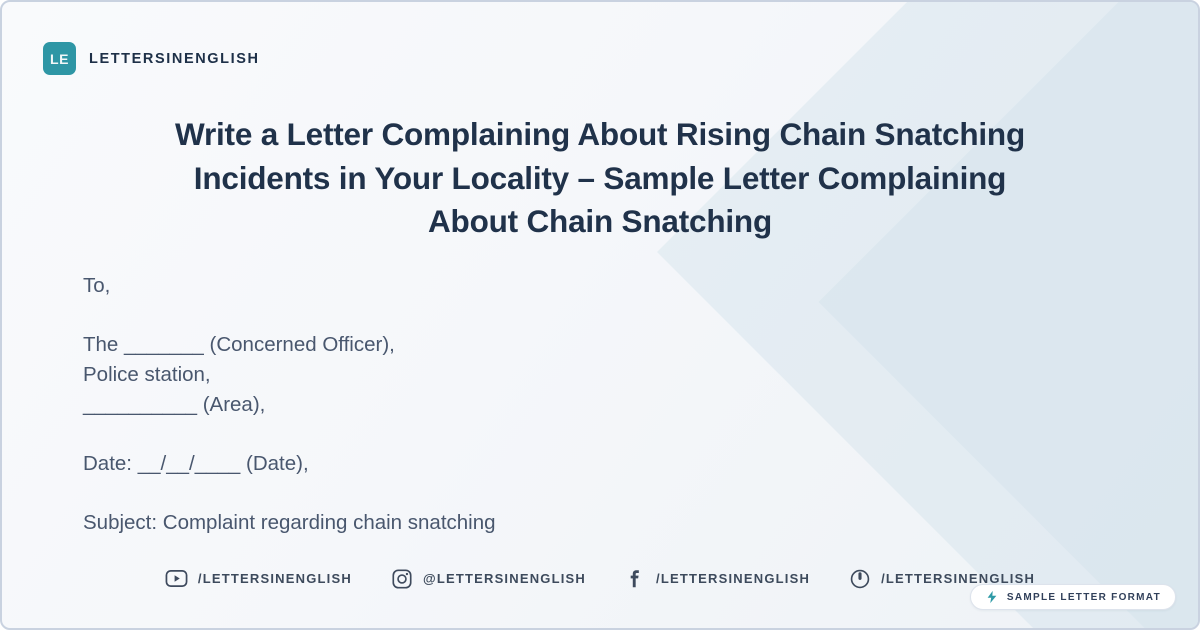 Image resolution: width=1200 pixels, height=630 pixels. I want to click on sample-letter-format-badge: SAMPLE LETTER FORMAT, so click(1072, 597).